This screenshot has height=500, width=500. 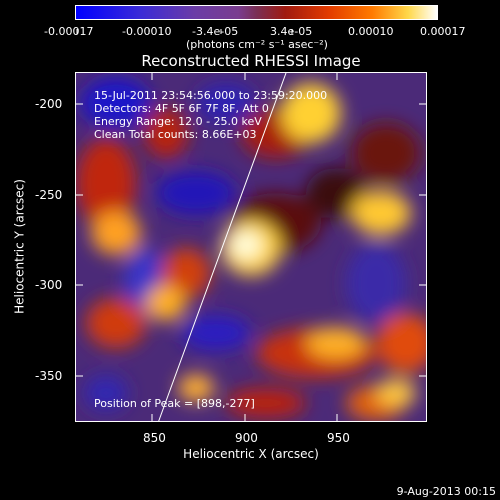 I want to click on colorbar-tick-marks, so click(x=256, y=27).